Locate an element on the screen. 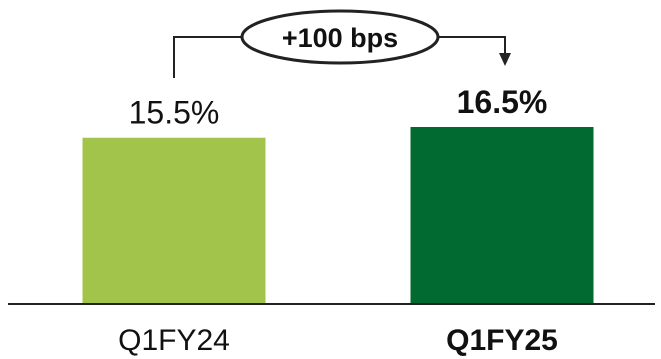 The image size is (661, 359). bar-q1fy24 is located at coordinates (174, 220).